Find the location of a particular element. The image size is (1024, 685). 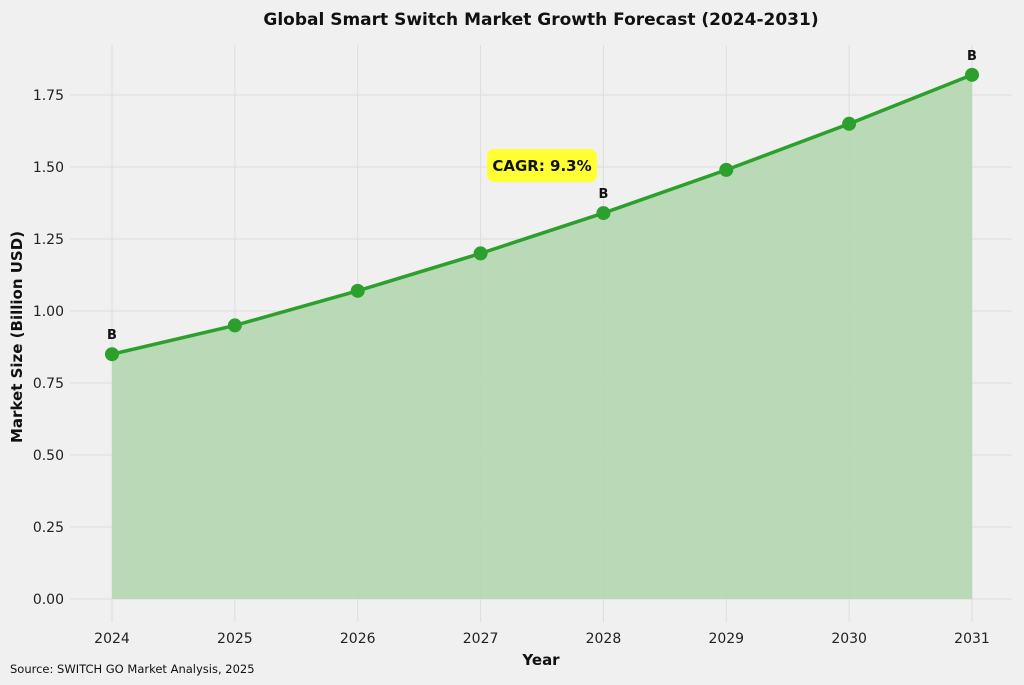

x-tick-label: 2030 is located at coordinates (849, 639).